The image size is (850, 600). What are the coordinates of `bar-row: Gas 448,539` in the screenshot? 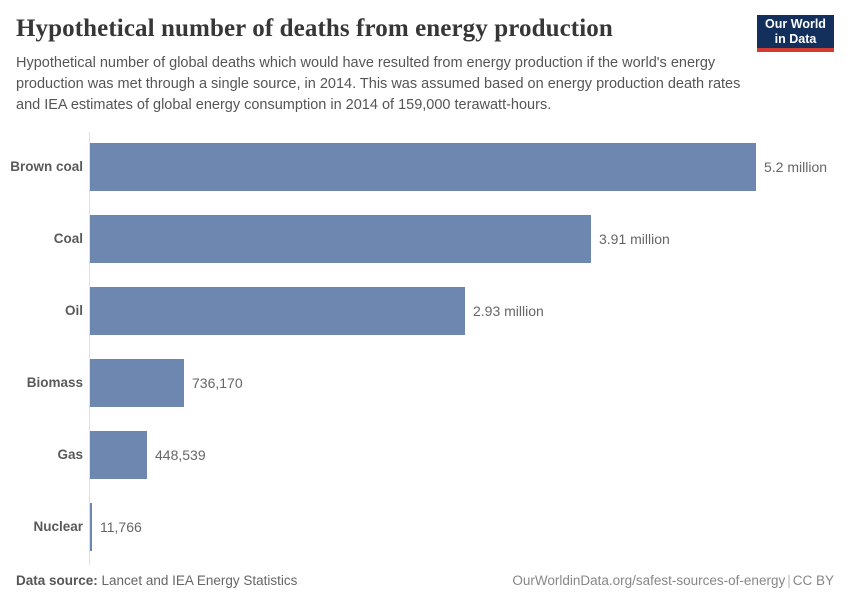 It's located at (445, 454).